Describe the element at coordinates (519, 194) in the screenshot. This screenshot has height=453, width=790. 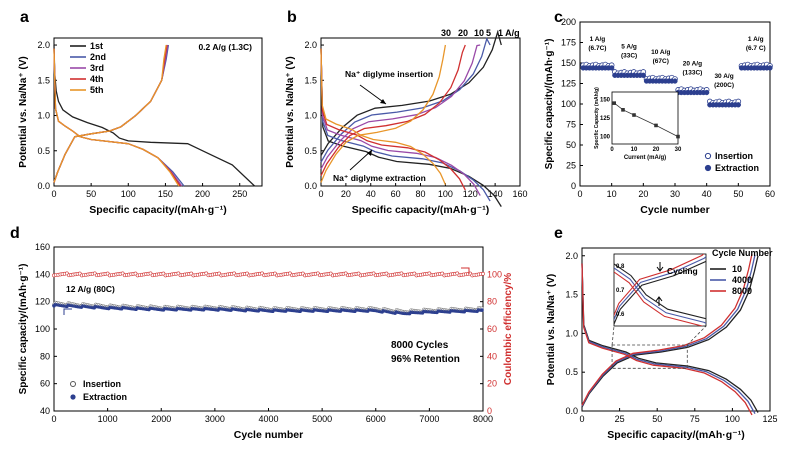
I see `panel-b-xtick-label: 160` at that location.